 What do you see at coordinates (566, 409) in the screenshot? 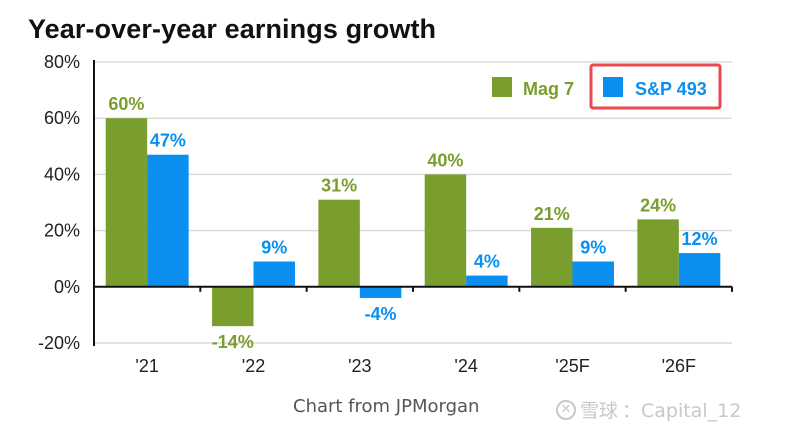
I see `snowball-logo-icon: ✕` at bounding box center [566, 409].